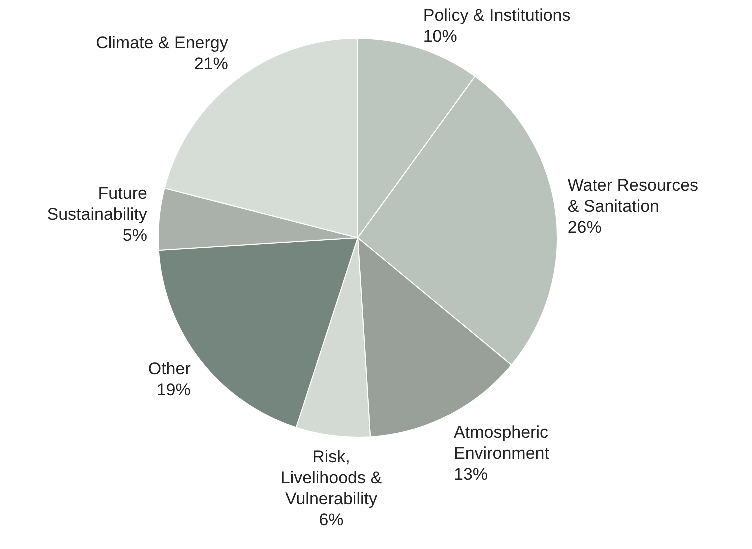 This screenshot has width=752, height=549. Describe the element at coordinates (502, 443) in the screenshot. I see `slice-label: Atmospheric Environment` at that location.